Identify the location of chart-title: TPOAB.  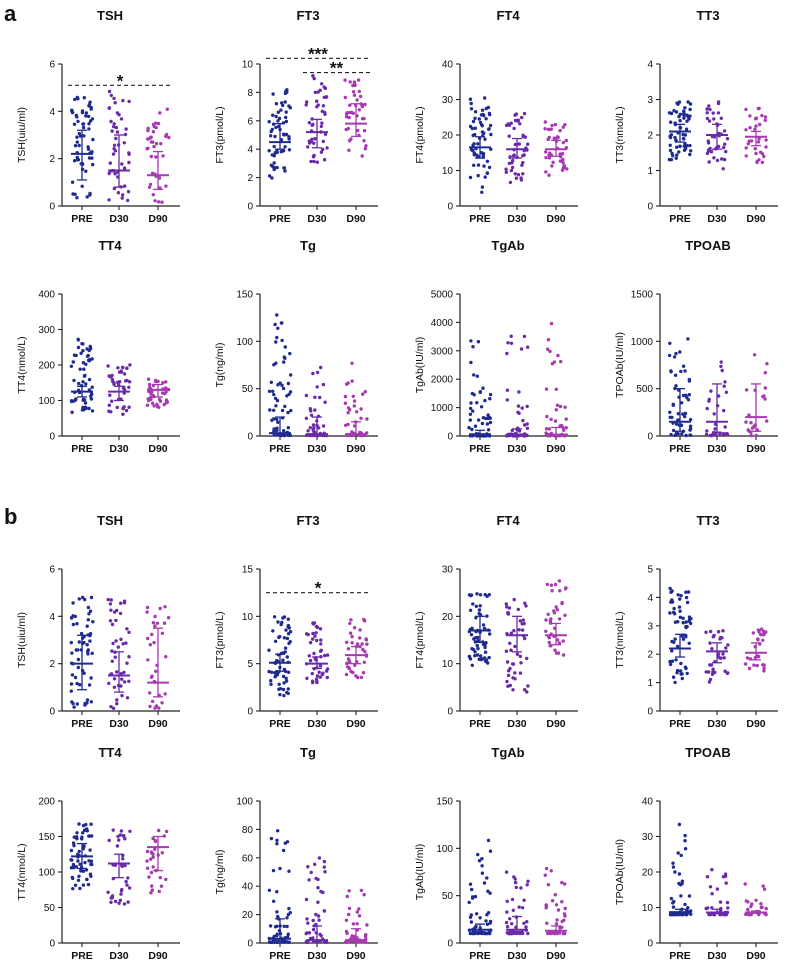
(708, 752).